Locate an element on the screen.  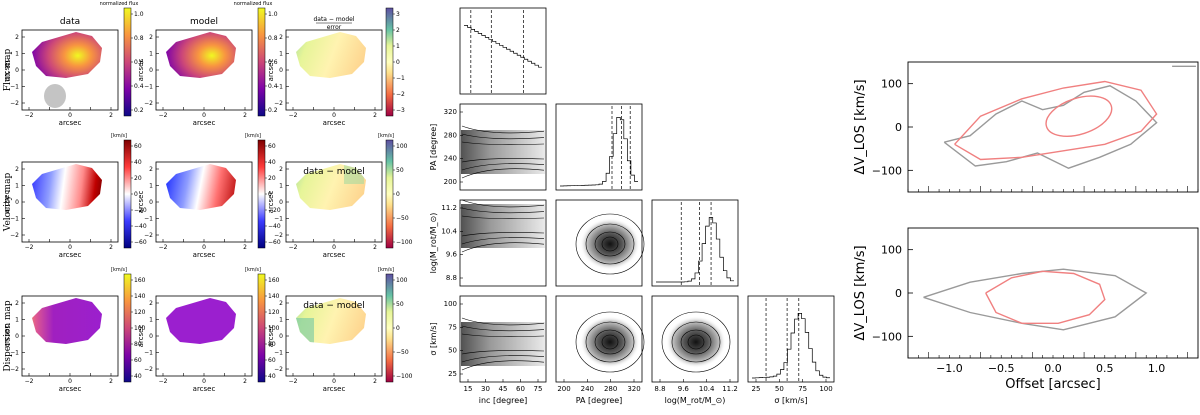
pv-y-label: ΔV_LOS [km/s] is located at coordinates (860, 126).